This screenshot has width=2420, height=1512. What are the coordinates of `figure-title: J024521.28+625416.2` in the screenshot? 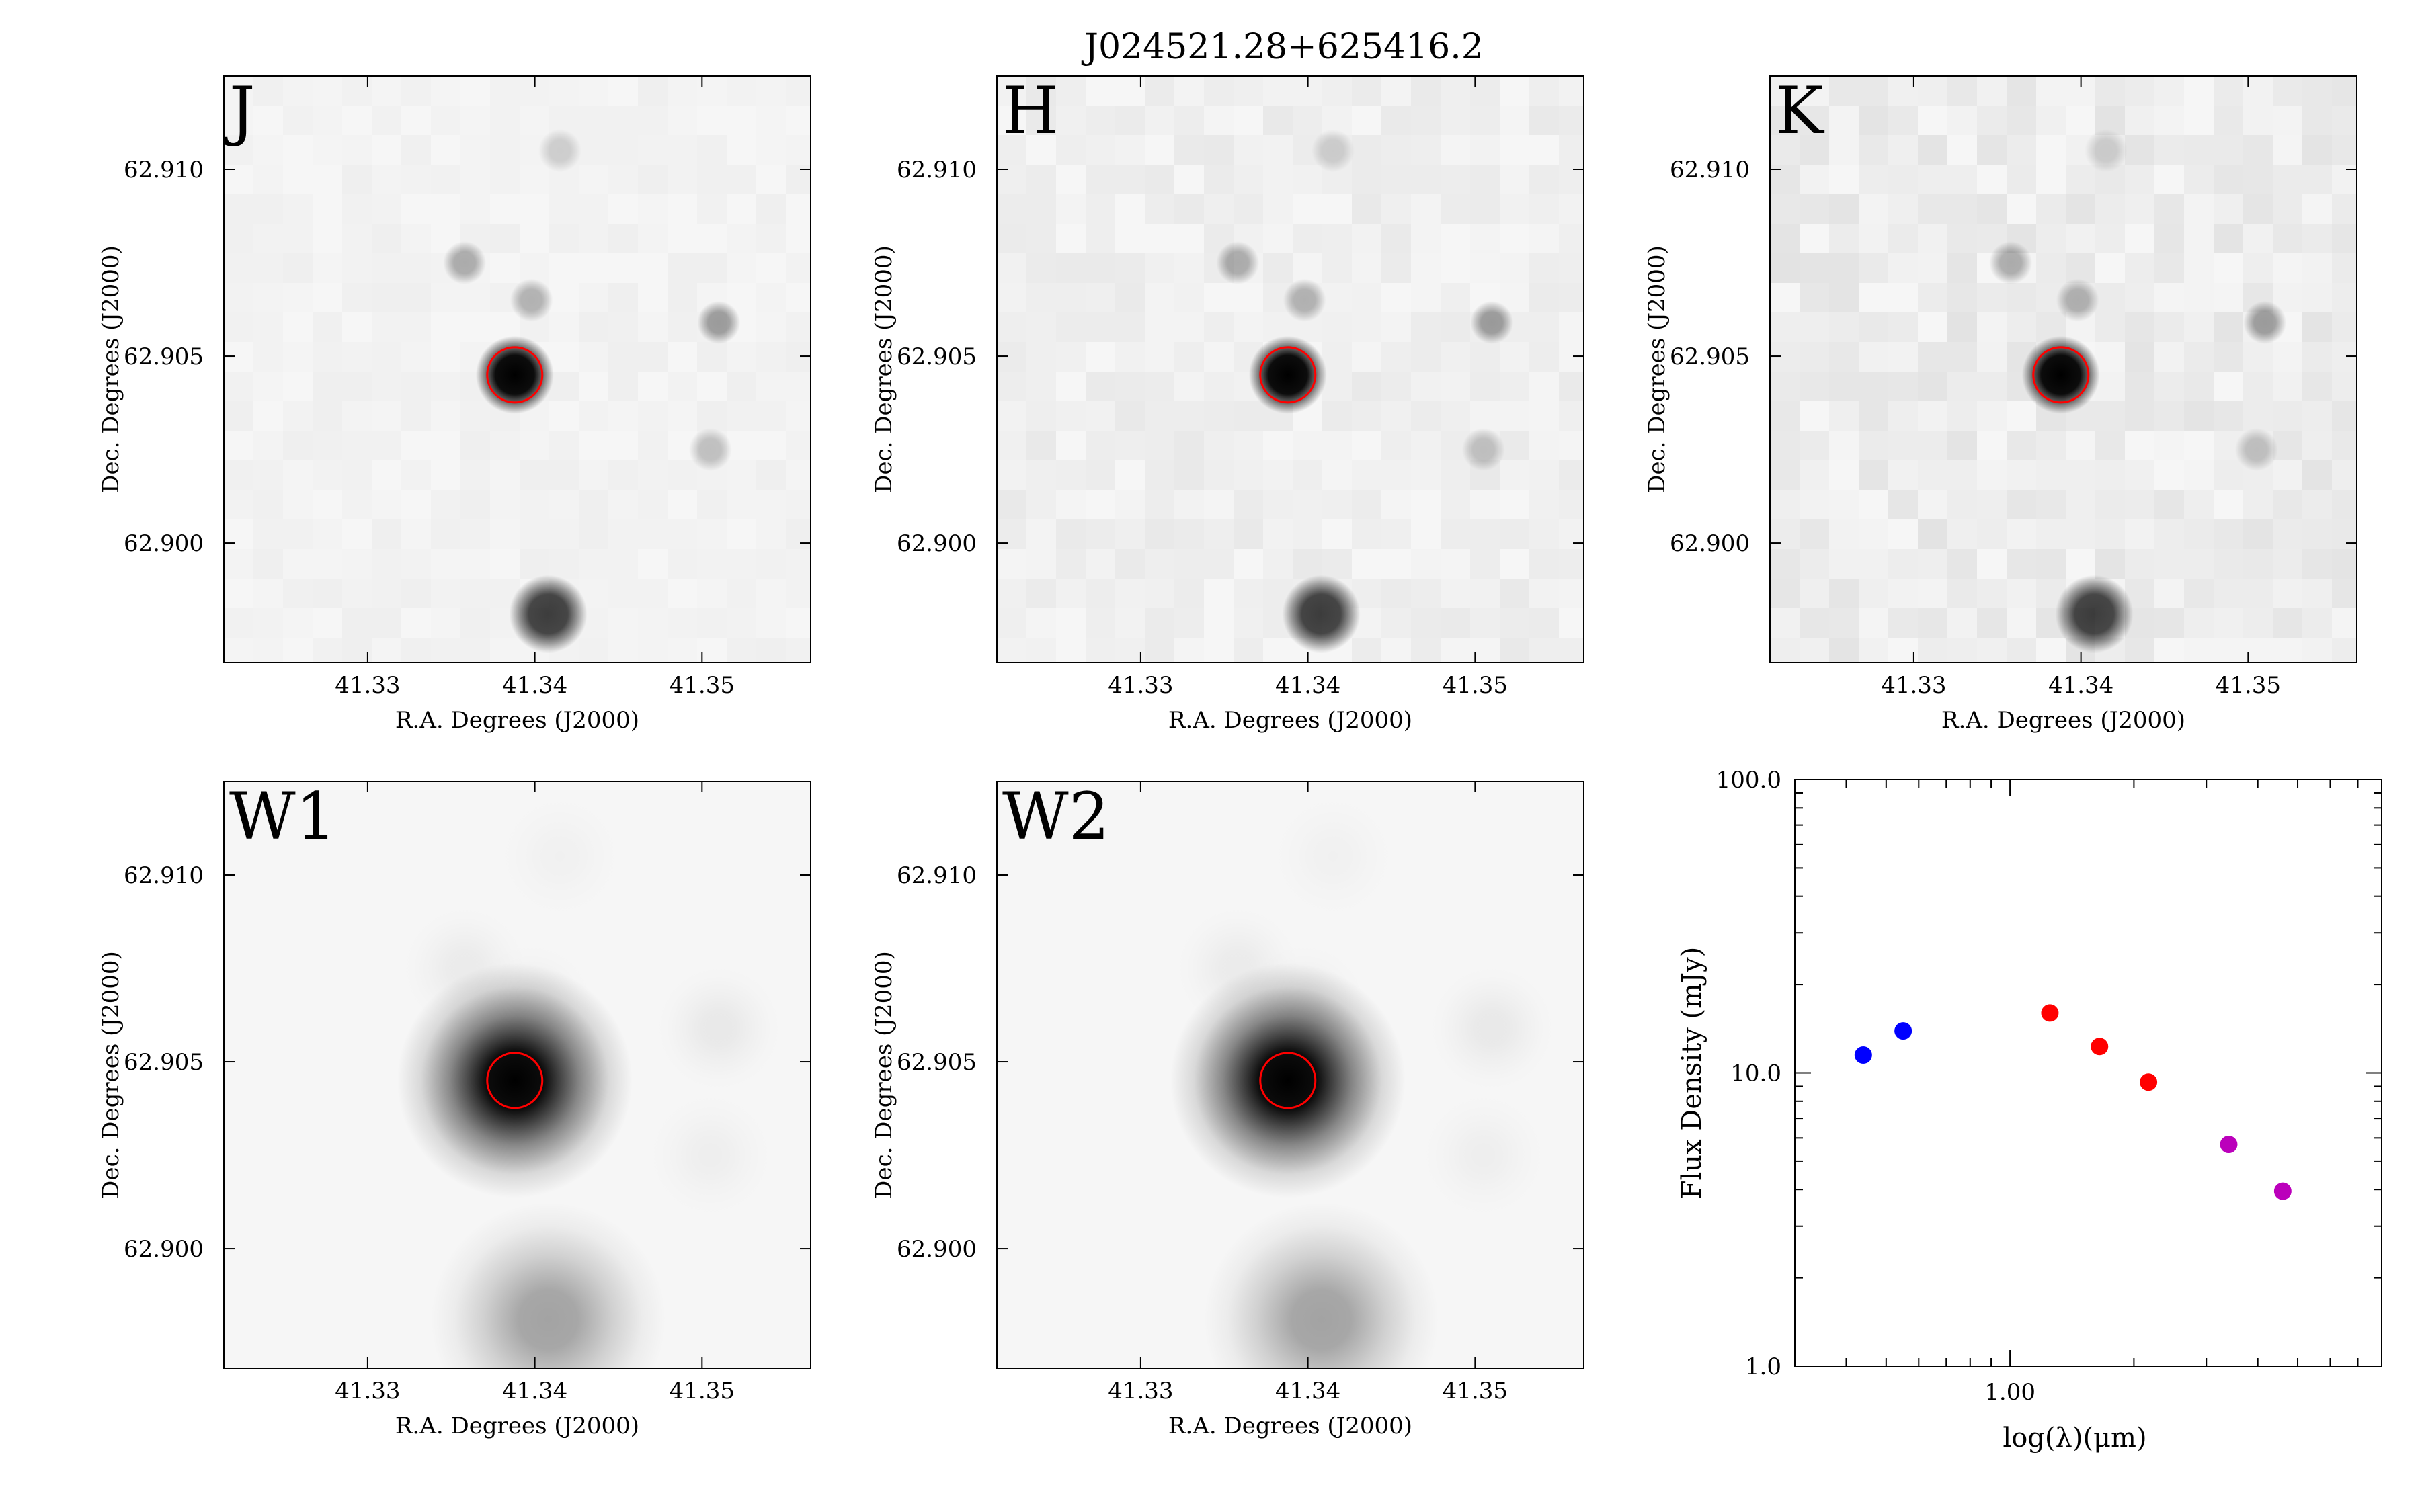 It's located at (1282, 47).